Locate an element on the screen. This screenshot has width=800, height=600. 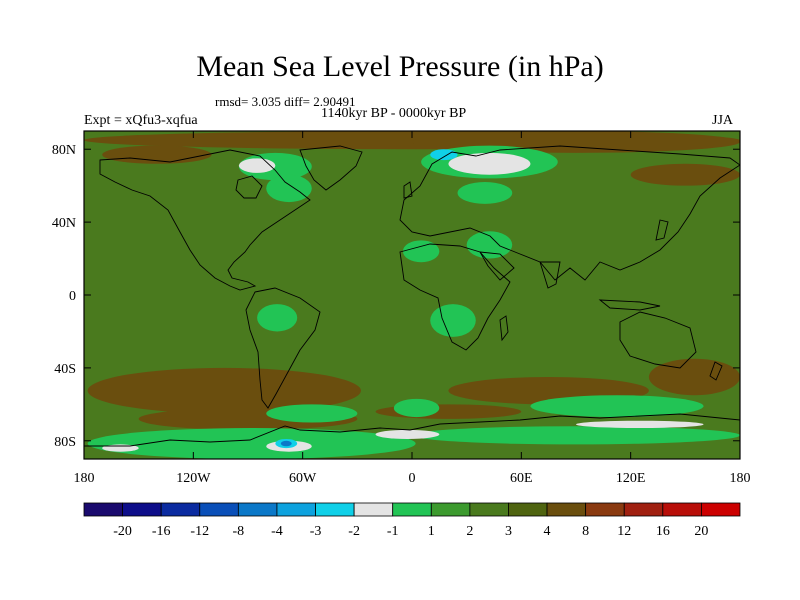
rmsd-diff-label: rmsd= 3.035 diff= 2.90491 is located at coordinates (285, 101).